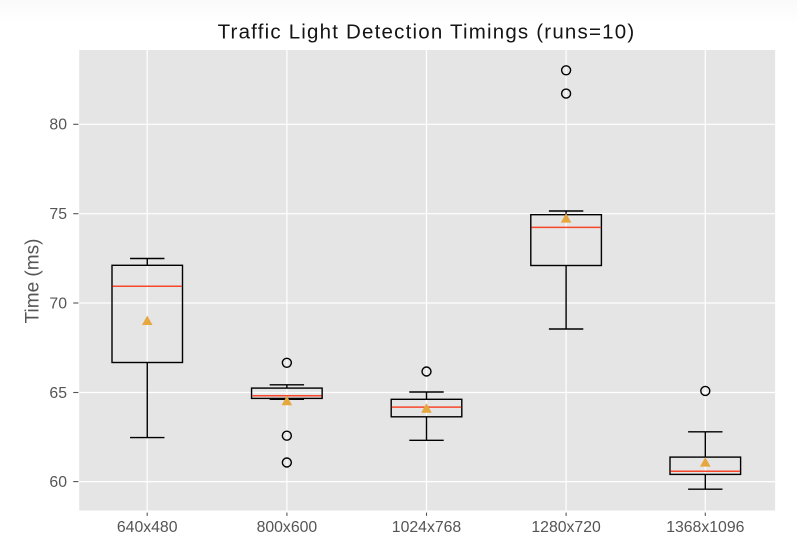 Image resolution: width=797 pixels, height=548 pixels. I want to click on svg-text: 800x600, so click(287, 527).